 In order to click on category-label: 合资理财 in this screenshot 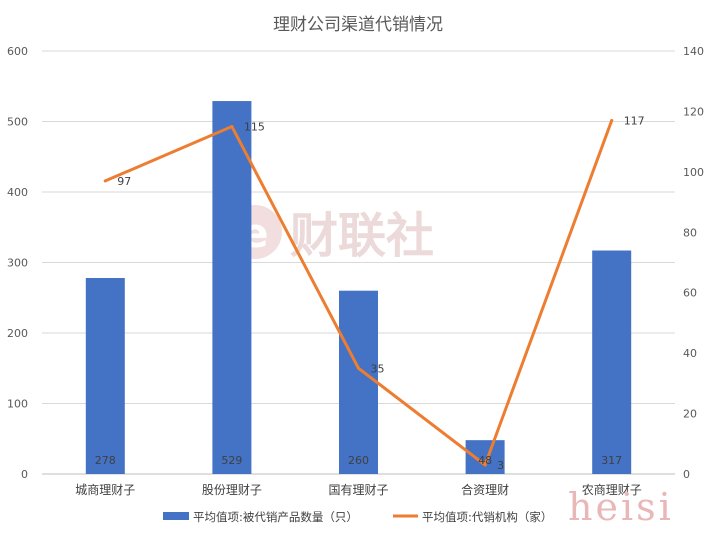, I will do `click(485, 489)`.